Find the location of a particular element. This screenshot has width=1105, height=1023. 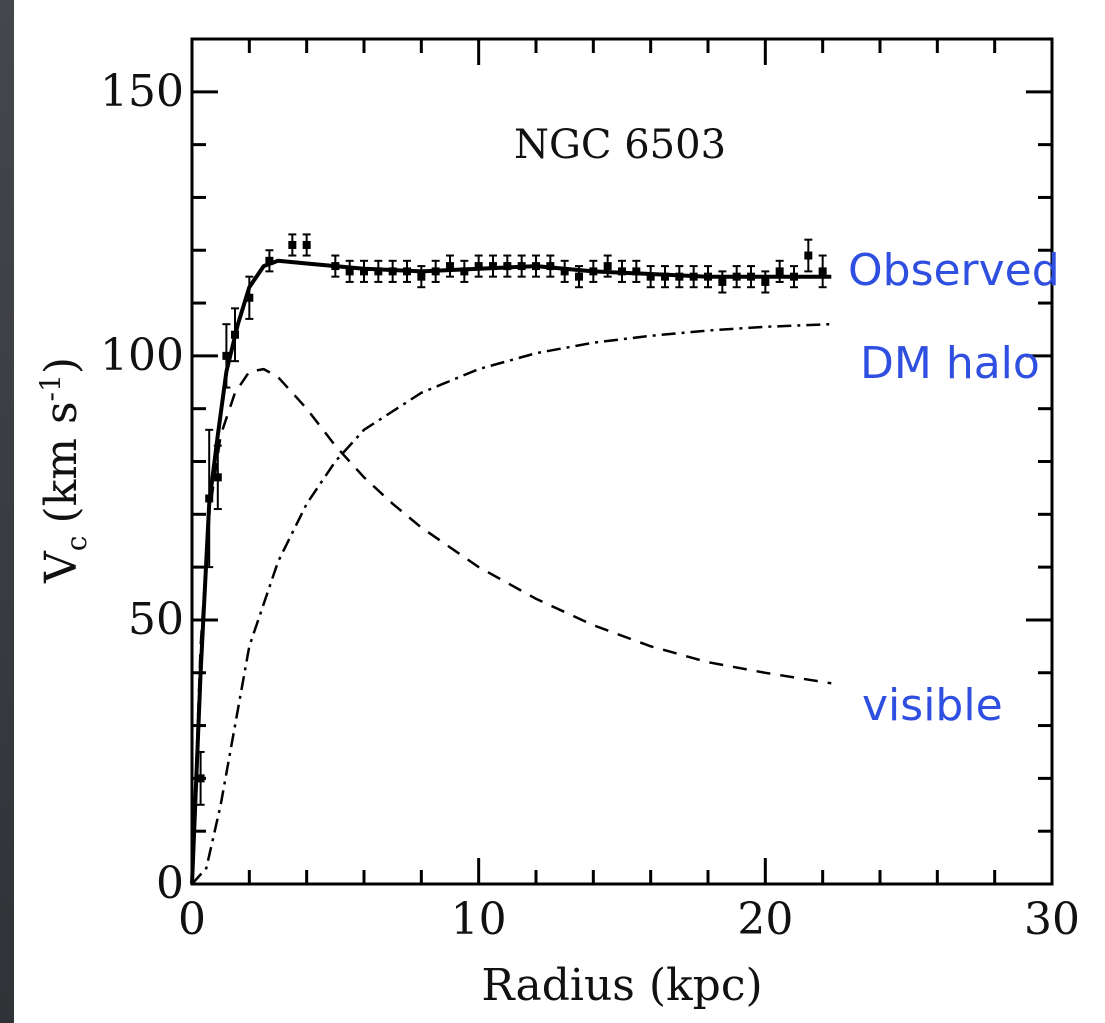

x-tick-label-20: 20 is located at coordinates (765, 919).